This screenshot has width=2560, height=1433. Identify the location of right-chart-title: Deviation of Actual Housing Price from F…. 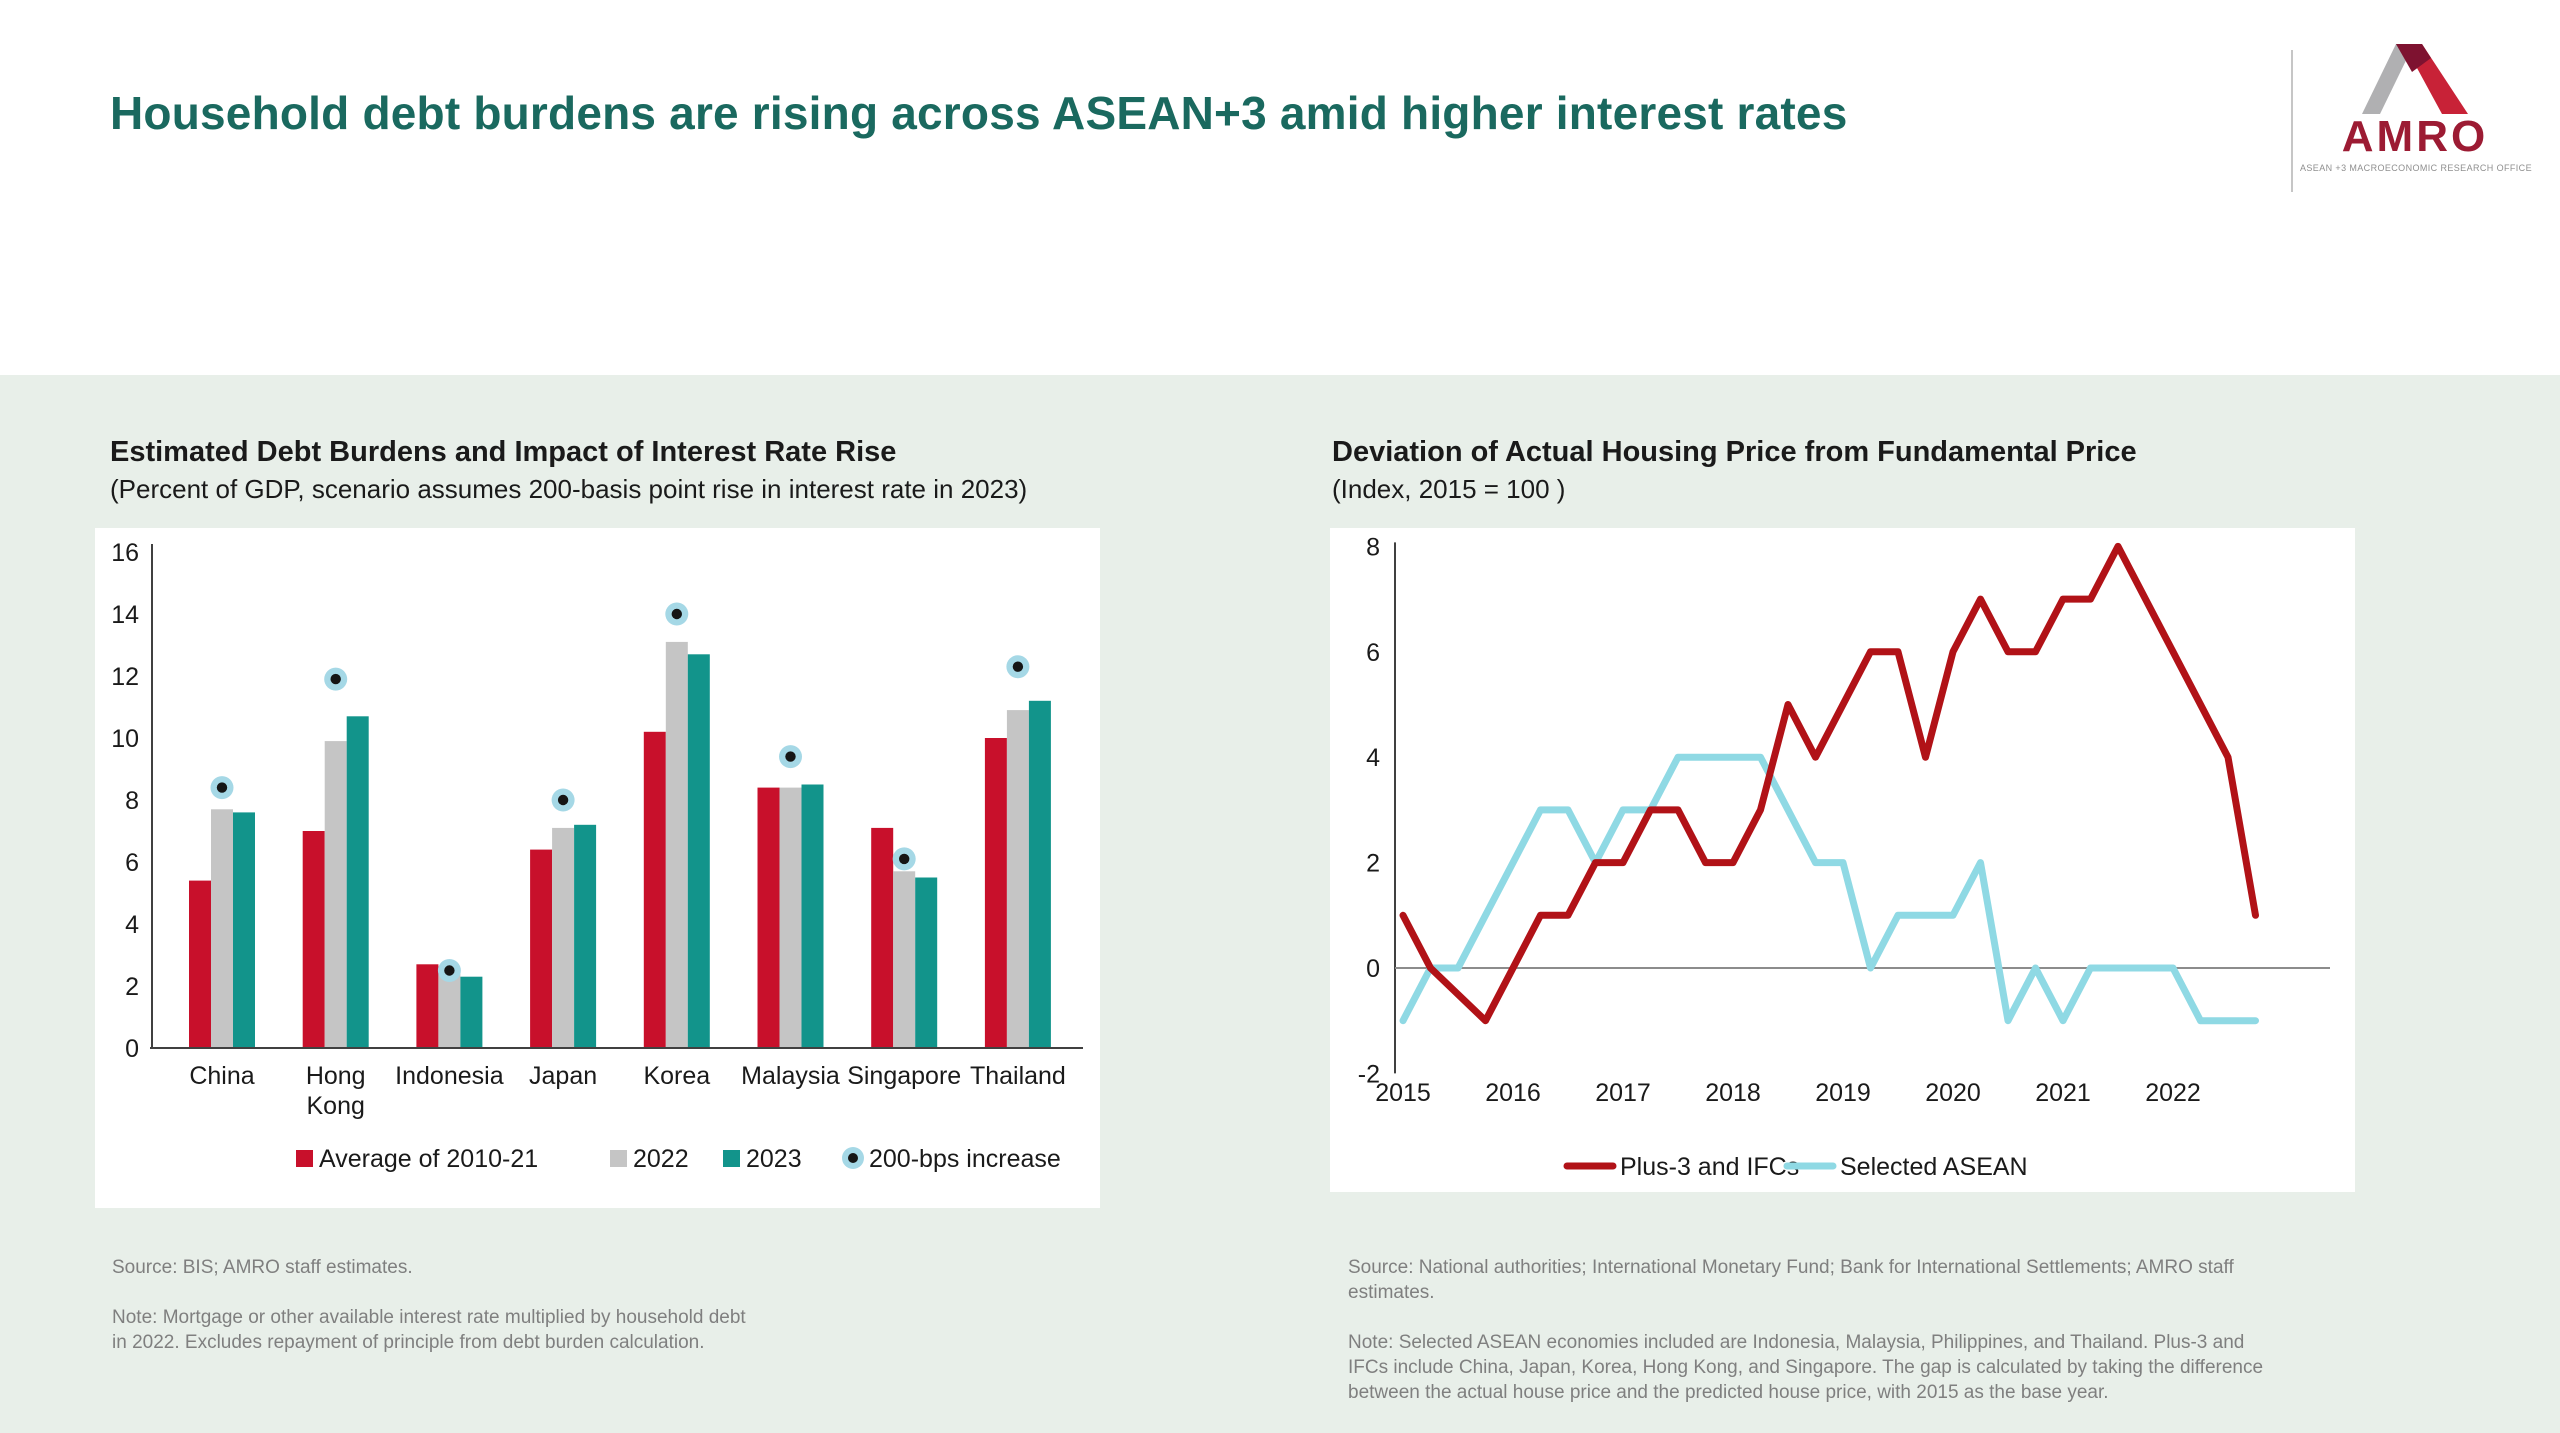
(1734, 452).